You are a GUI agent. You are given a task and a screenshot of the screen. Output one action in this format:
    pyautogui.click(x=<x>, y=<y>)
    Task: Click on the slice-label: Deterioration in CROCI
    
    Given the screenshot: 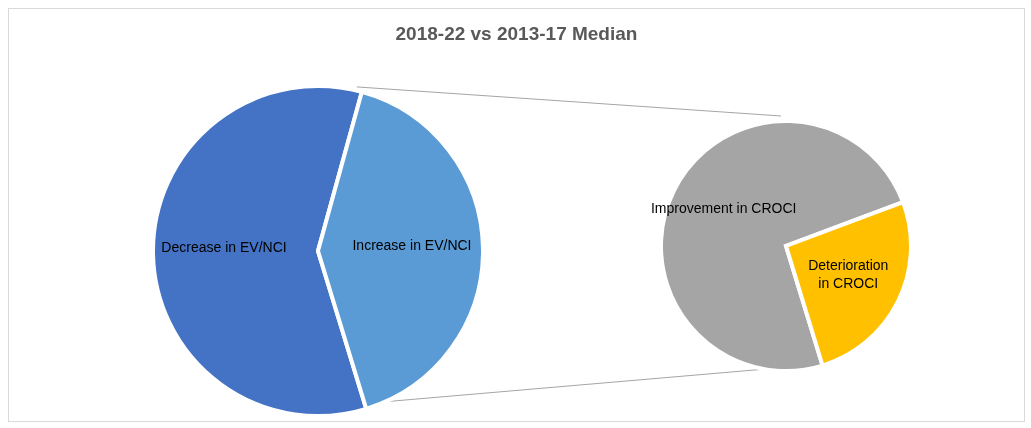 What is the action you would take?
    pyautogui.click(x=848, y=274)
    